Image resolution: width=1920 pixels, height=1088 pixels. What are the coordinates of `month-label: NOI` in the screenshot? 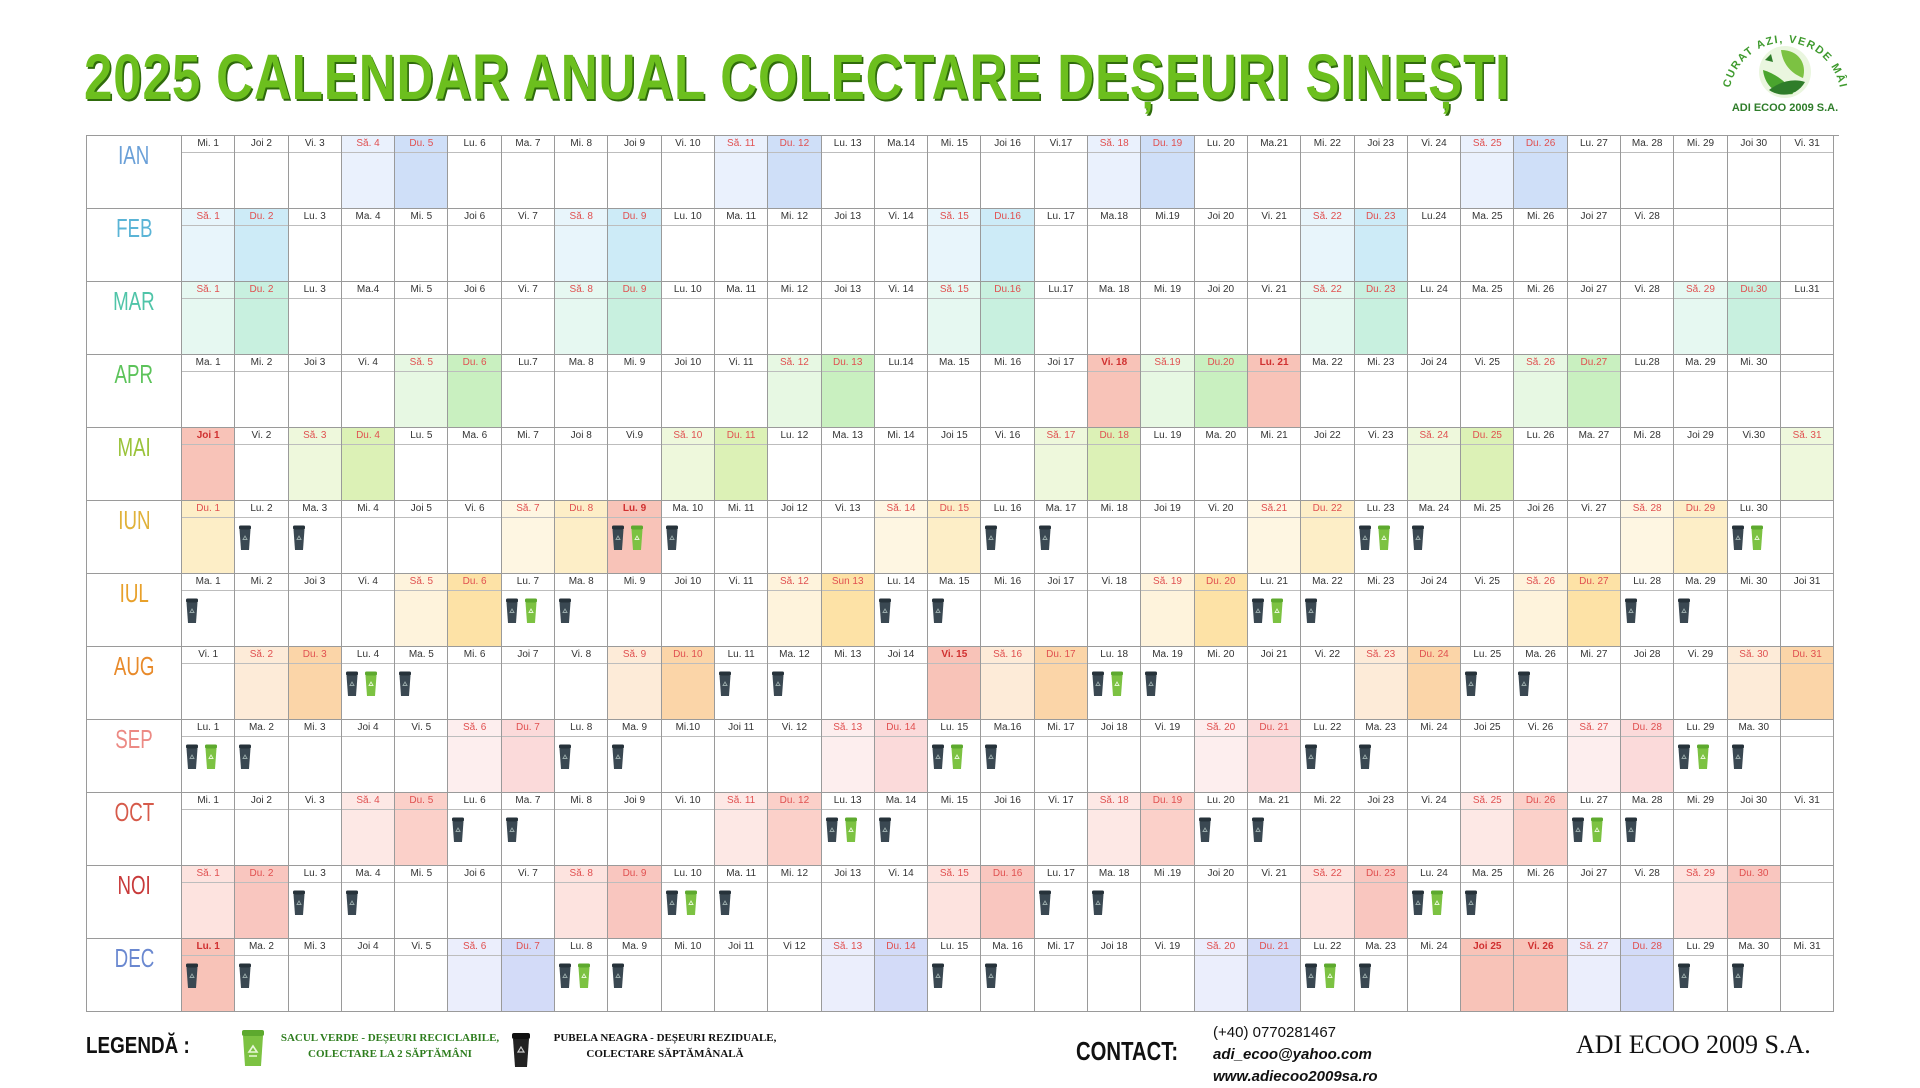 It's located at (134, 885).